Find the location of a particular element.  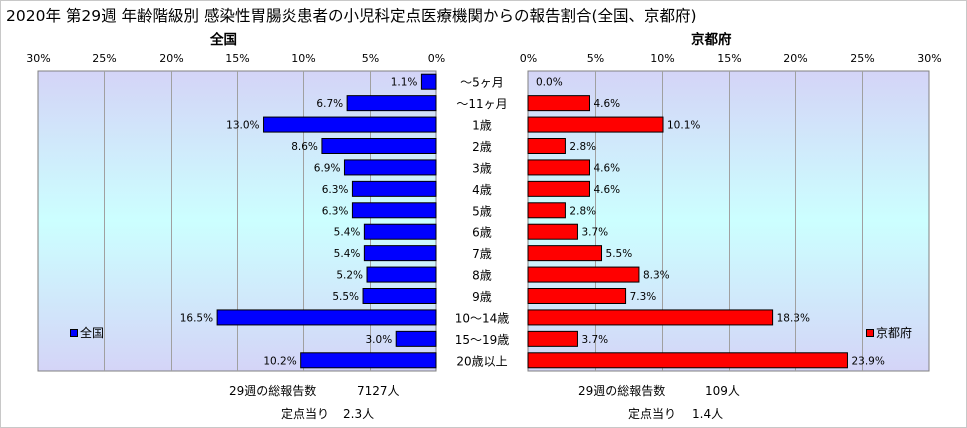

national-tick-label: 30% is located at coordinates (38, 58).